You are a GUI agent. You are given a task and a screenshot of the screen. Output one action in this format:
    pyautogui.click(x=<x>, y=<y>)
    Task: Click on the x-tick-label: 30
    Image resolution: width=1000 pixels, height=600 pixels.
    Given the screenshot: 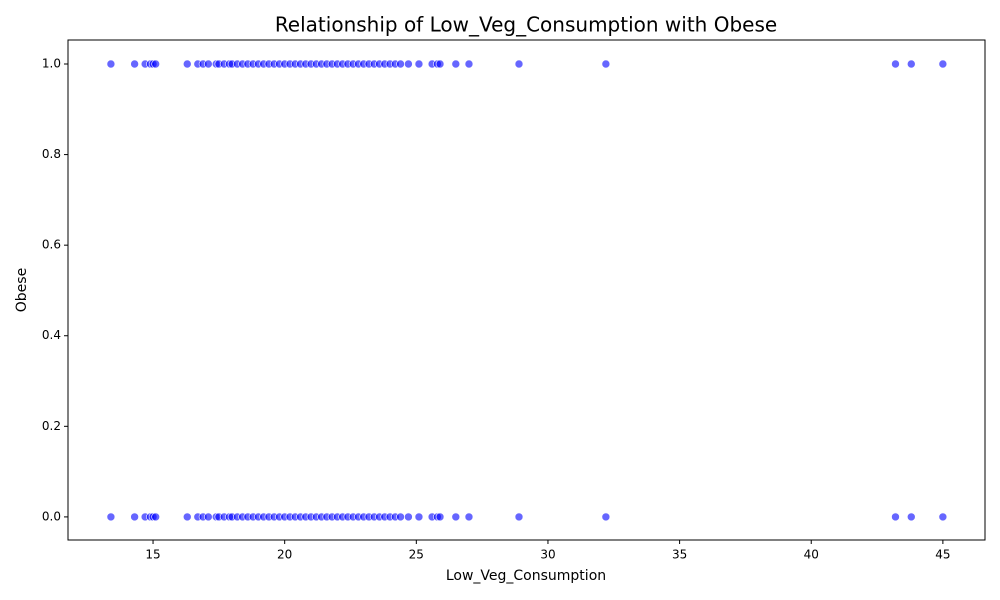 What is the action you would take?
    pyautogui.click(x=547, y=555)
    